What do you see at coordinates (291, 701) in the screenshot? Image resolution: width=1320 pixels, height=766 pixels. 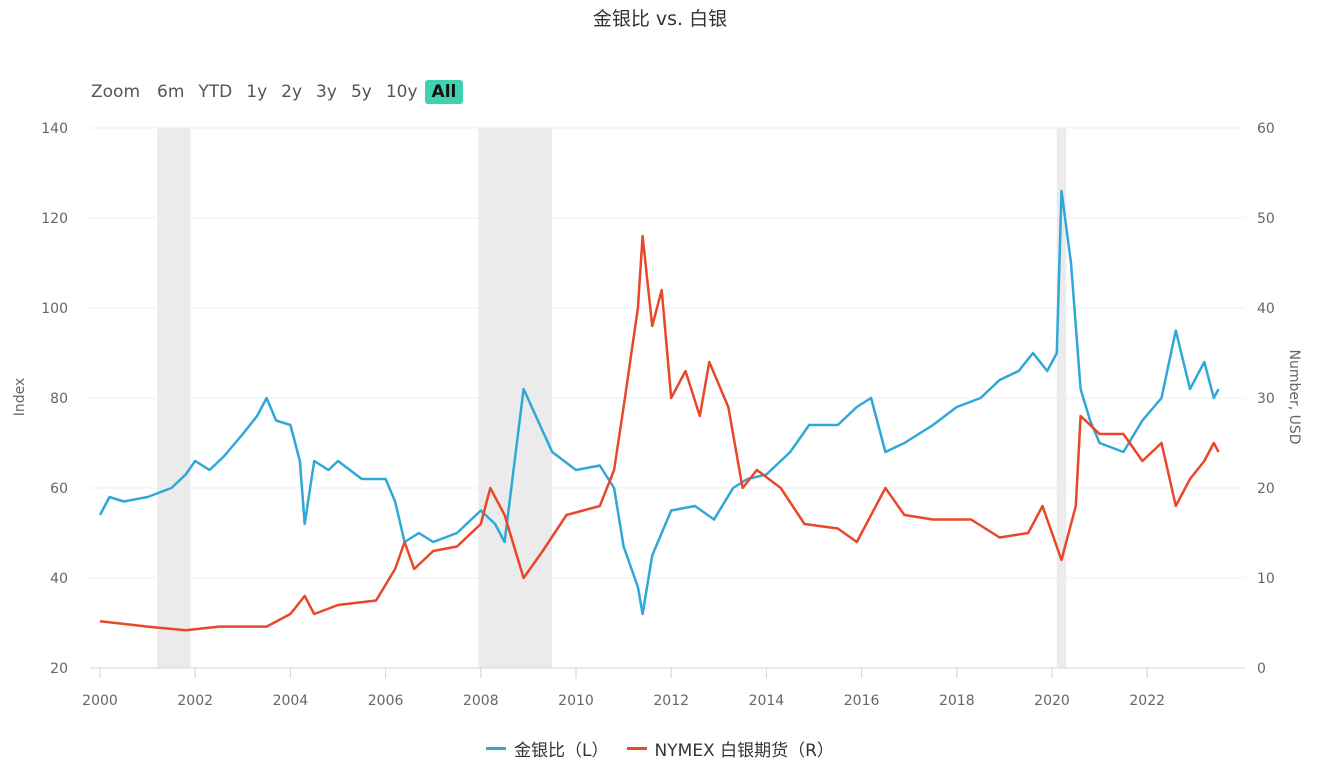 I see `x-tick-label: 2004` at bounding box center [291, 701].